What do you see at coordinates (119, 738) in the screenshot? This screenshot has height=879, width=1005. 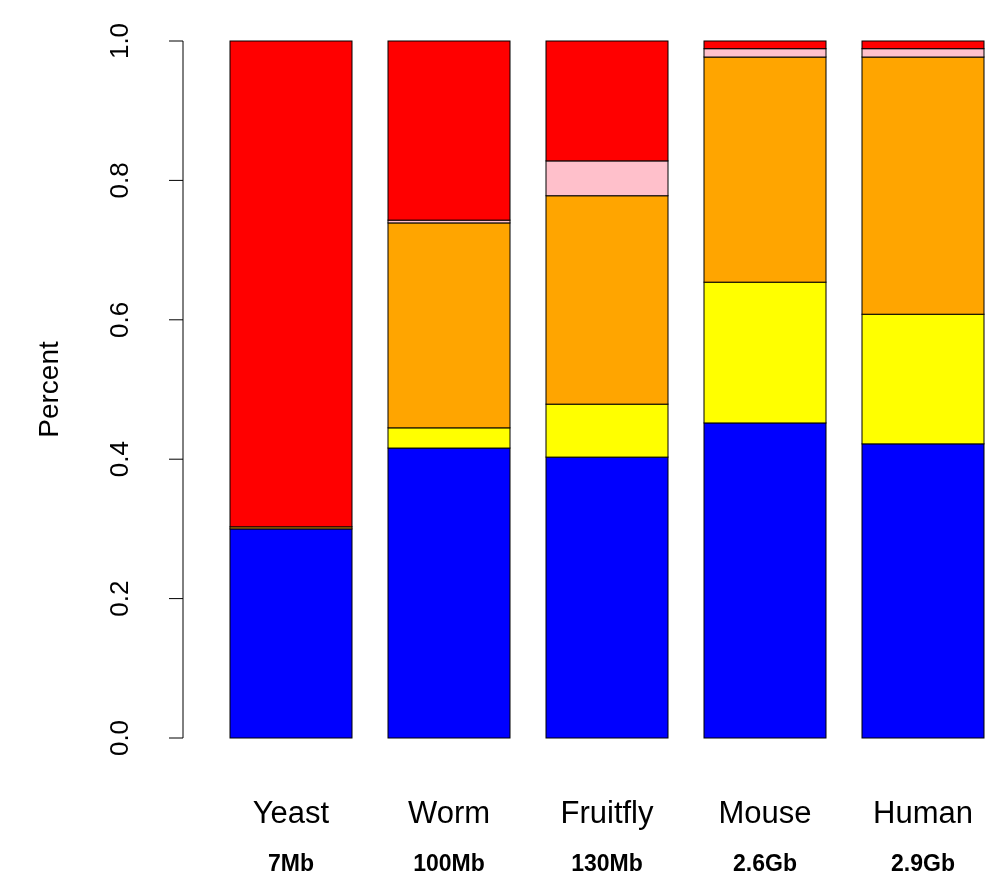 I see `y-tick-label: 0.0` at bounding box center [119, 738].